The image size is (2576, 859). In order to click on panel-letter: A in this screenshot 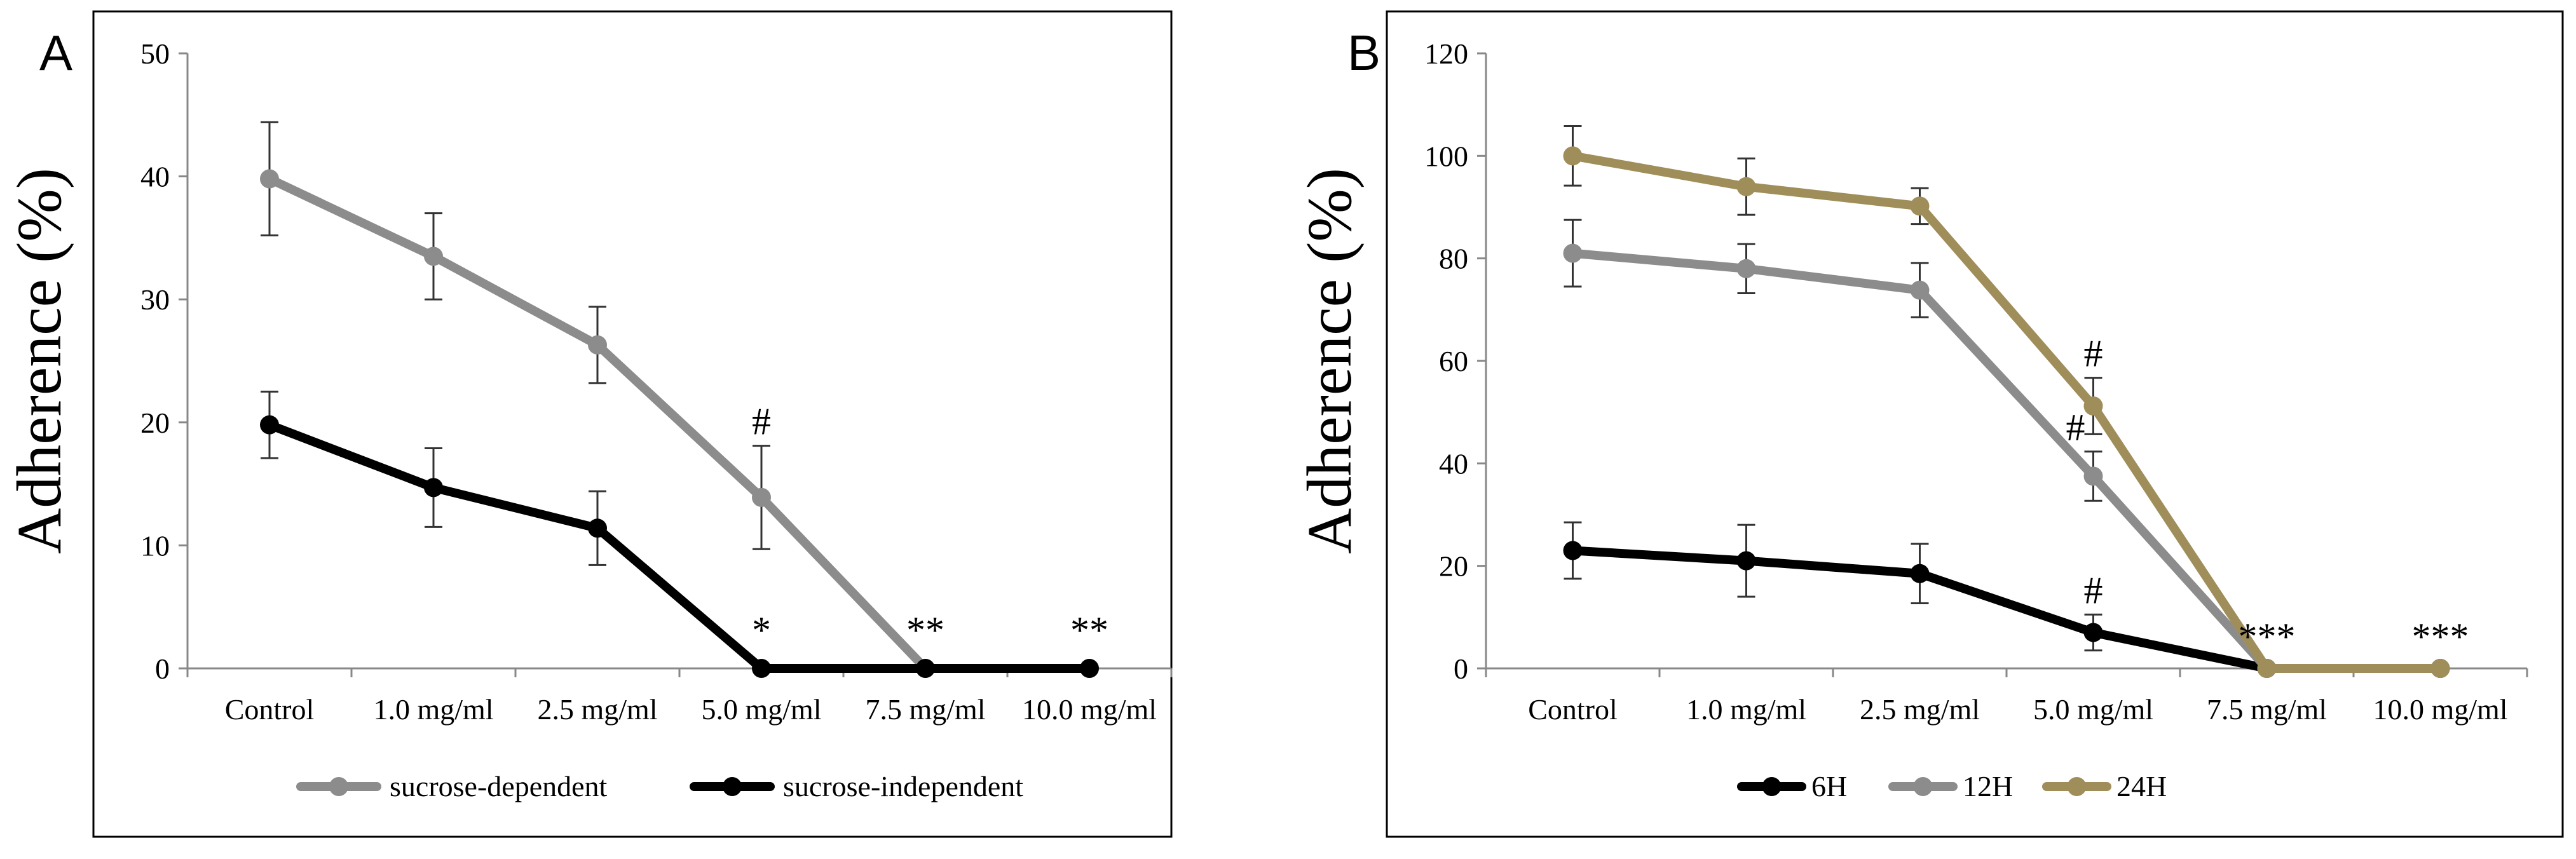, I will do `click(55, 53)`.